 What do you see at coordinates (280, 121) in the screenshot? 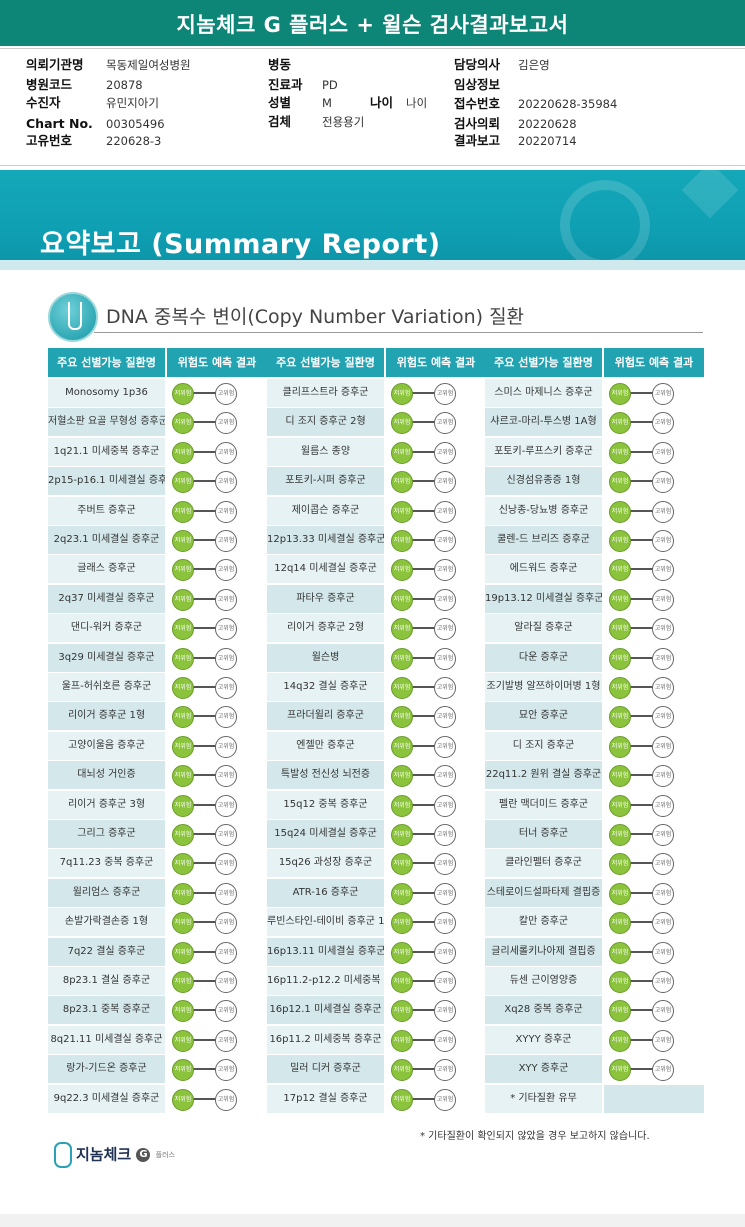
I see `info-label: 검체` at bounding box center [280, 121].